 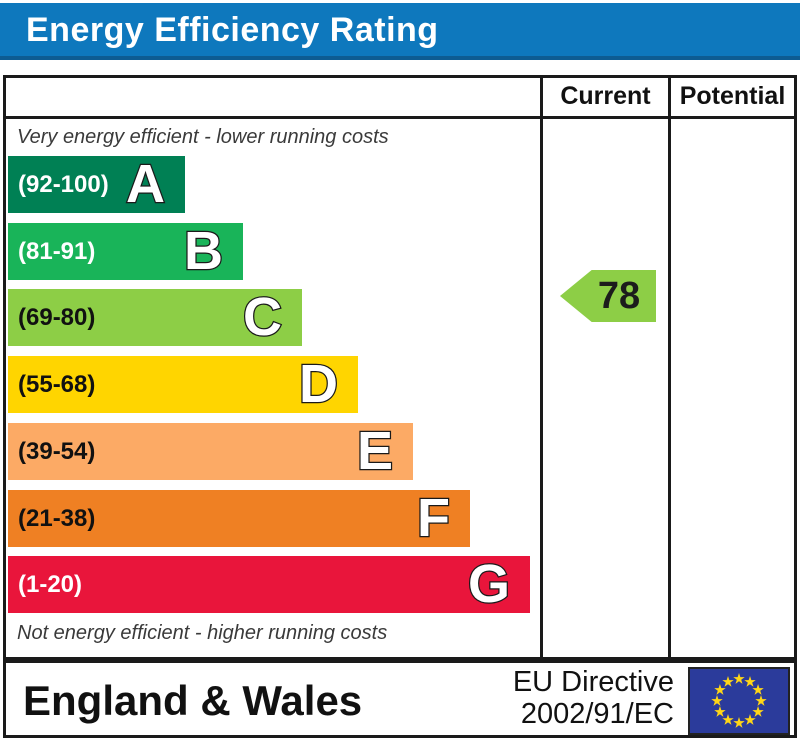 I want to click on eu-directive-line1: EU Directive, so click(x=593, y=682).